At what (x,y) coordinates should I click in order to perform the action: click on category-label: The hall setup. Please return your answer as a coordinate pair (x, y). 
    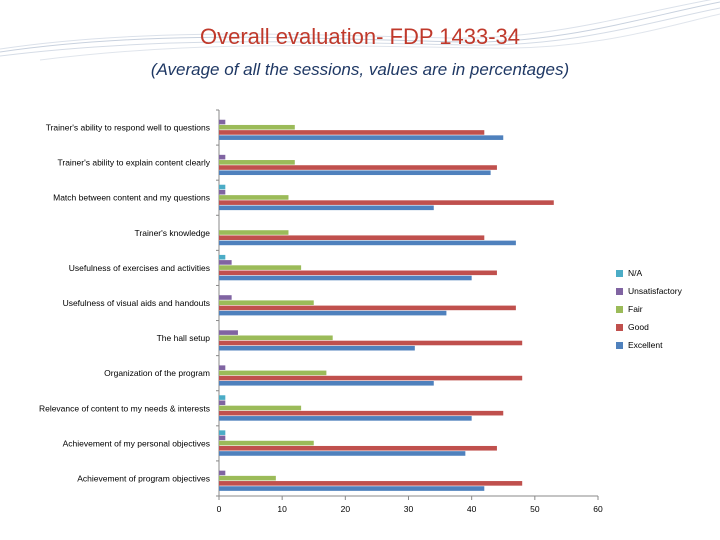
    Looking at the image, I should click on (184, 338).